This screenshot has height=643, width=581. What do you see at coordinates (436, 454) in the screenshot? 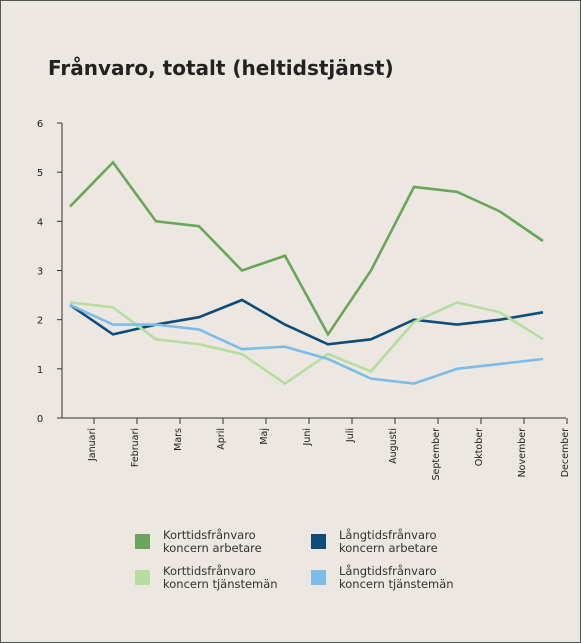
I see `x-tick-label: September` at bounding box center [436, 454].